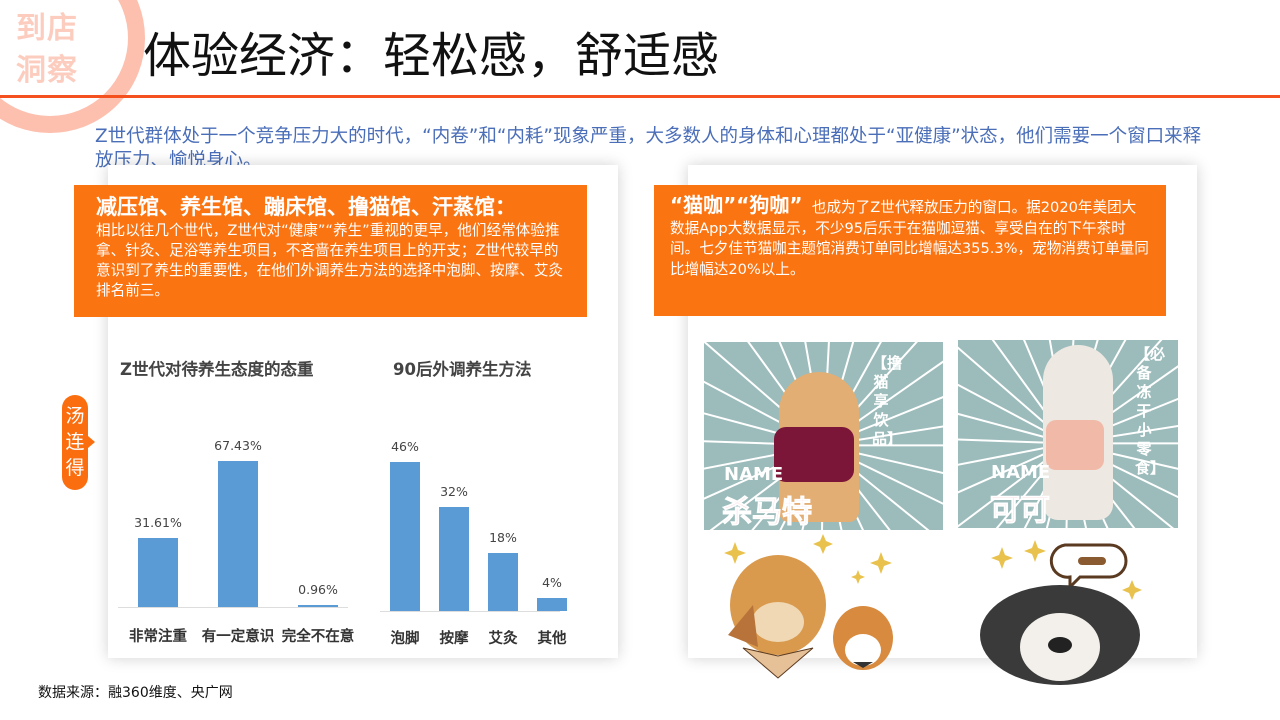  Describe the element at coordinates (454, 492) in the screenshot. I see `chart2-value-label: 32%` at that location.